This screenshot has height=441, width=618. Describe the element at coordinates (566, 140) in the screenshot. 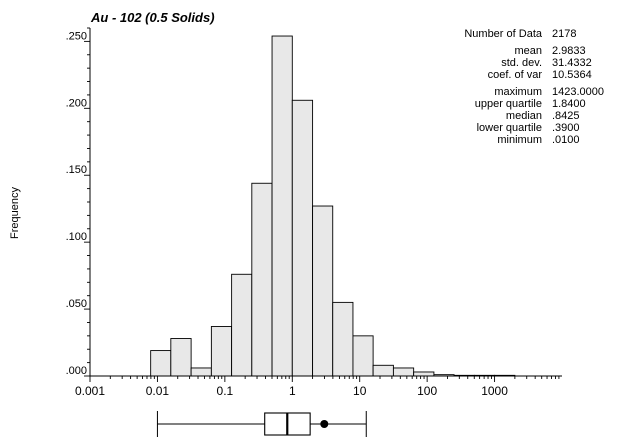

I see `stat-value: .0100` at that location.